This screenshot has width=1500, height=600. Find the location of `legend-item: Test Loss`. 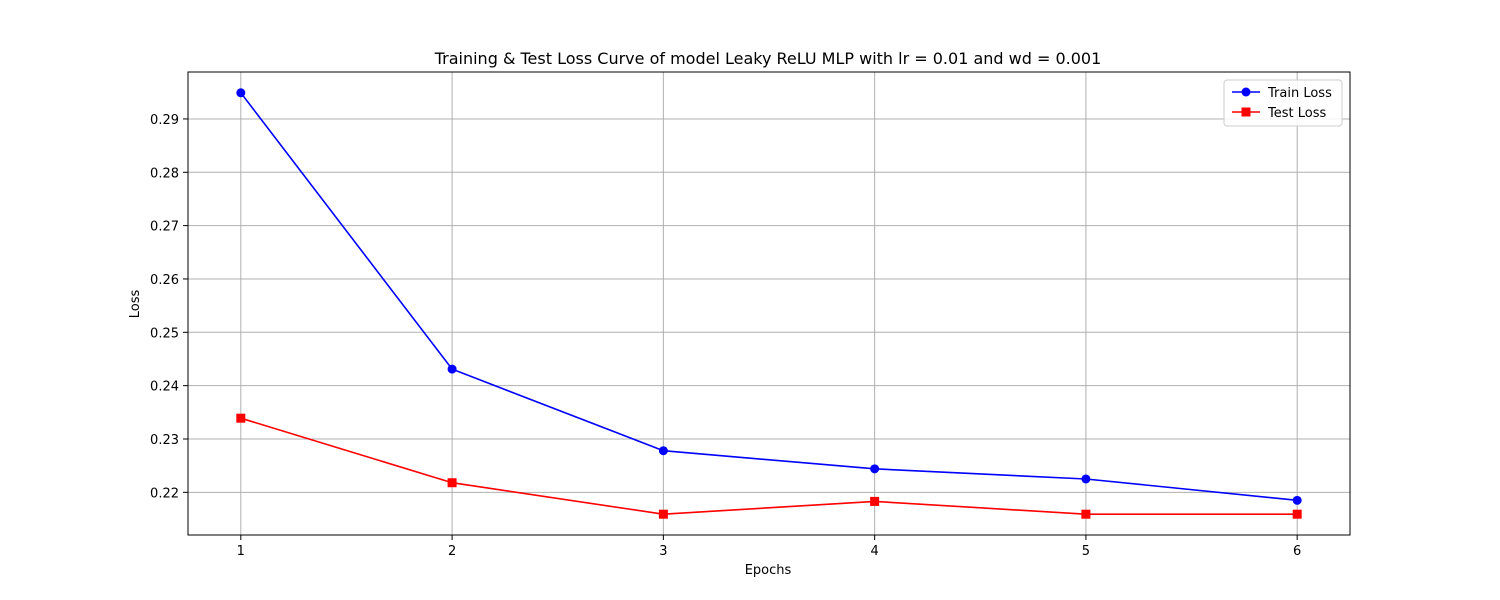

legend-item: Test Loss is located at coordinates (1279, 113).